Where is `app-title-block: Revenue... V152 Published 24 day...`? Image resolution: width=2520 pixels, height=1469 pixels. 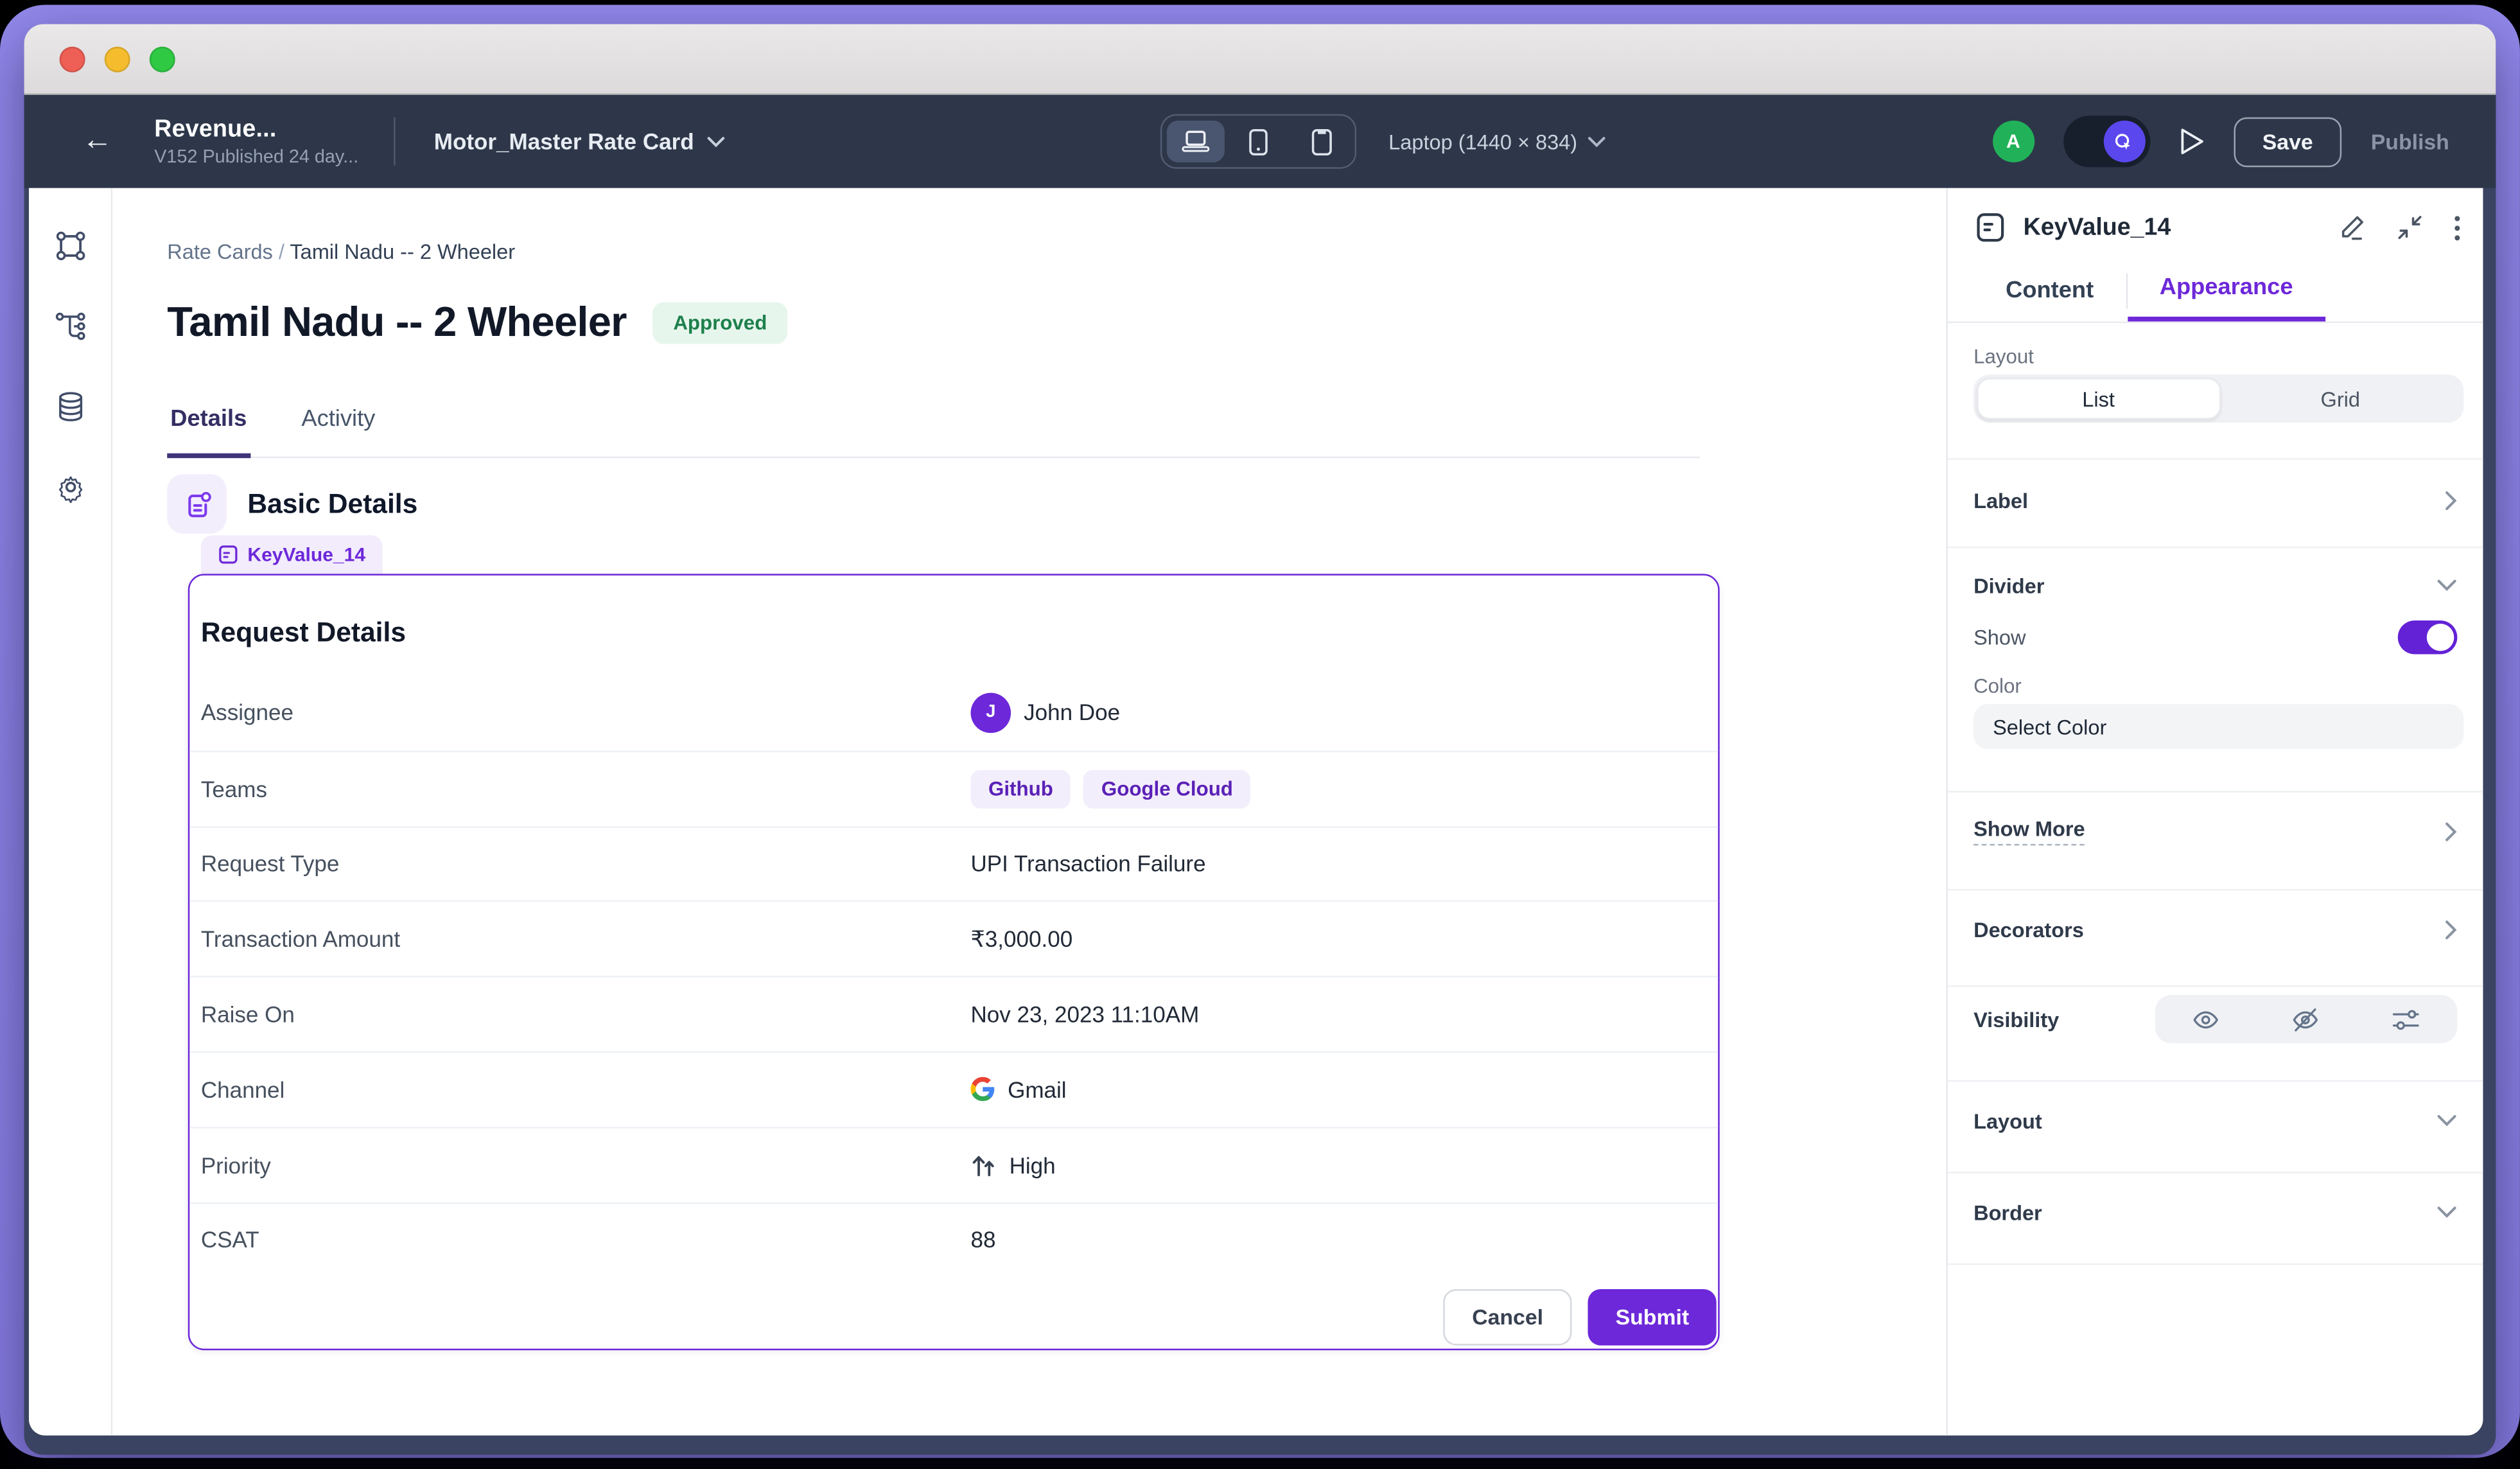 app-title-block: Revenue... V152 Published 24 day... is located at coordinates (256, 141).